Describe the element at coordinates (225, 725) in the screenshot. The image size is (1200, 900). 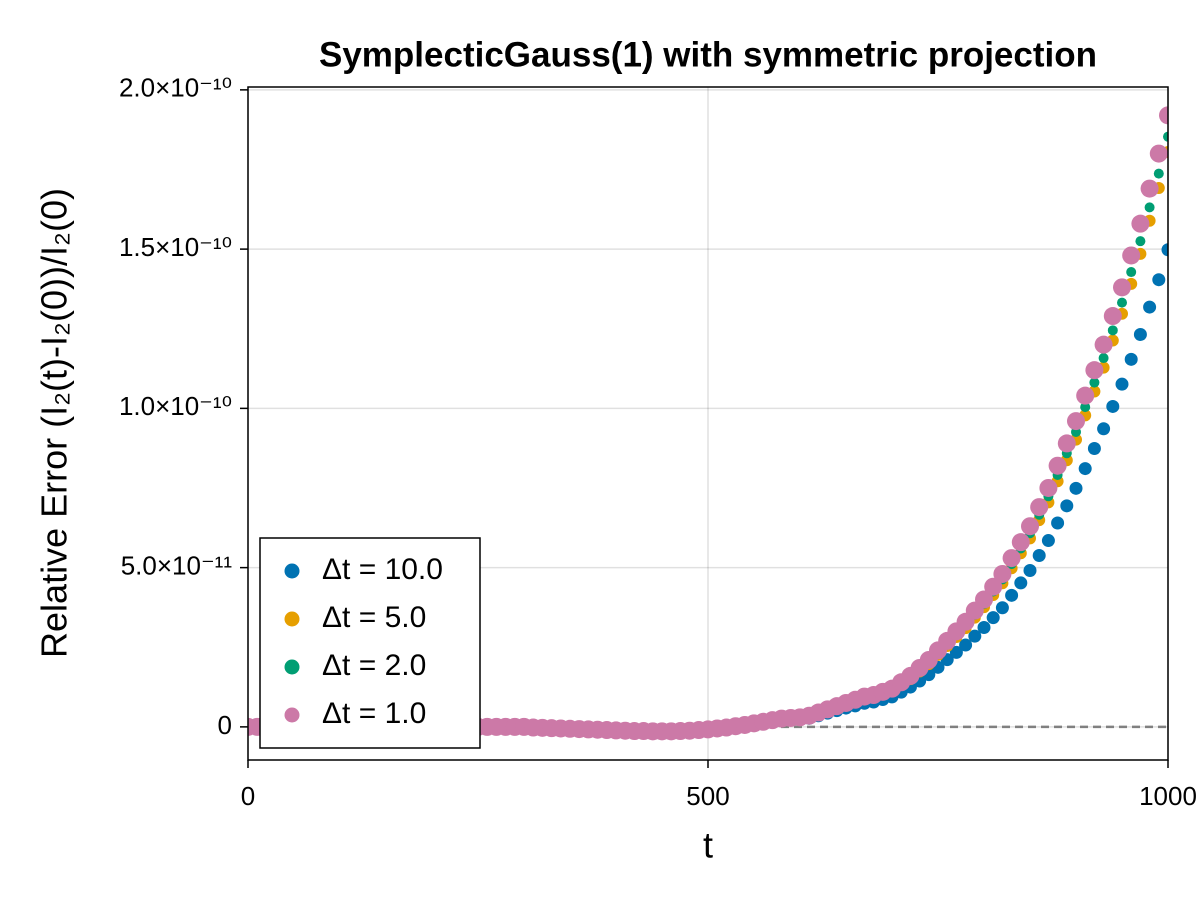
I see `y-tick-label: 0` at that location.